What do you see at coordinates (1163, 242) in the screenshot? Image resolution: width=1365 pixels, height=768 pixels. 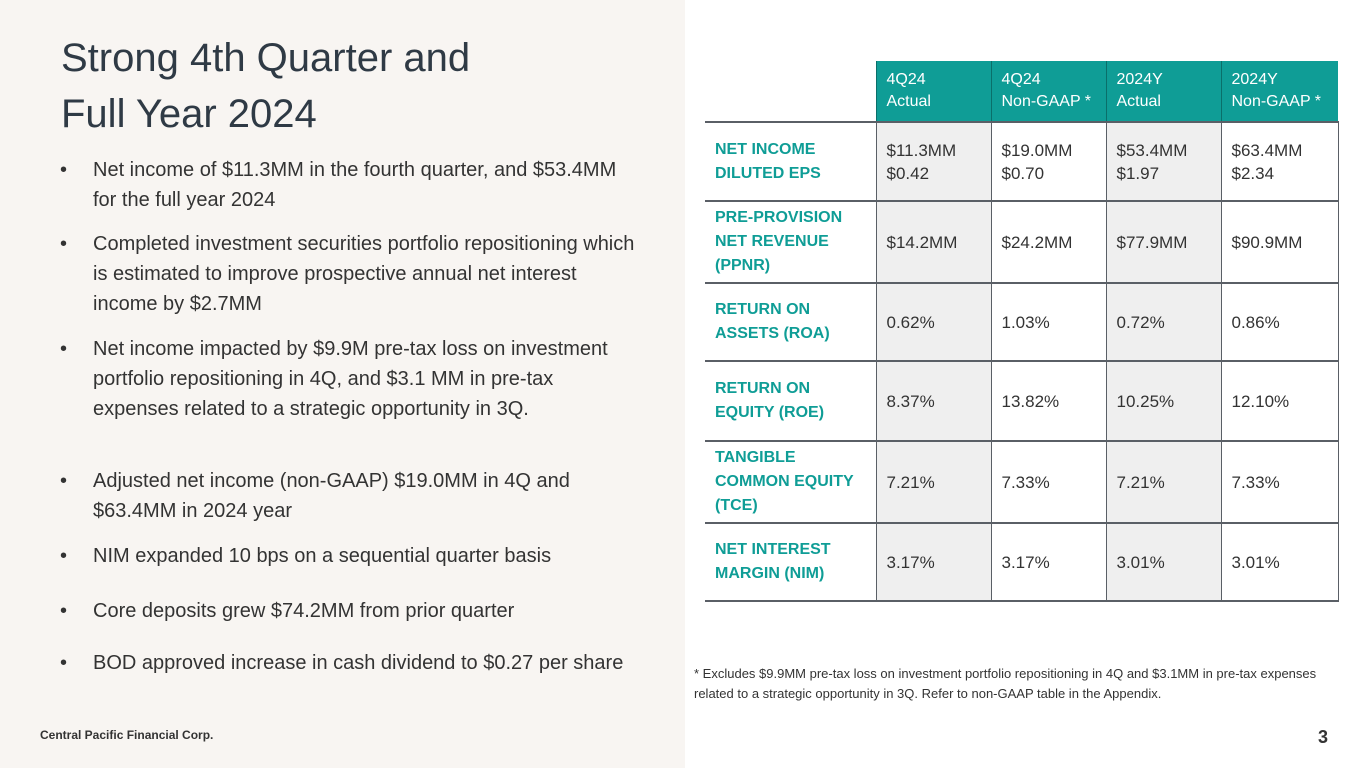 I see `table-cell: $77.9MM` at bounding box center [1163, 242].